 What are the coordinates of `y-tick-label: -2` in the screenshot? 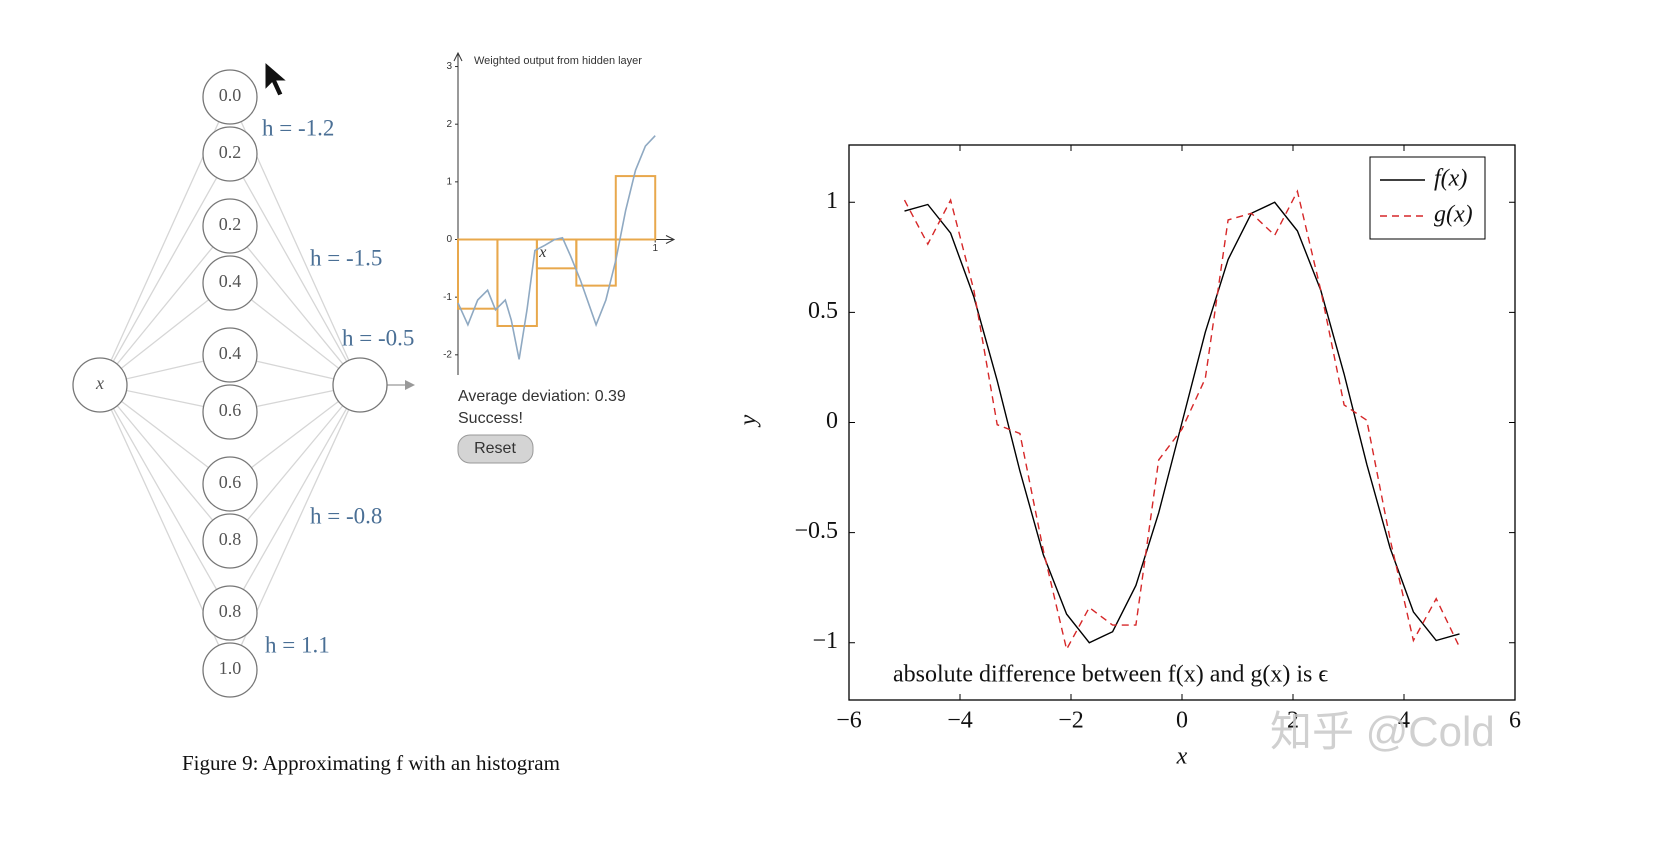 It's located at (447, 354).